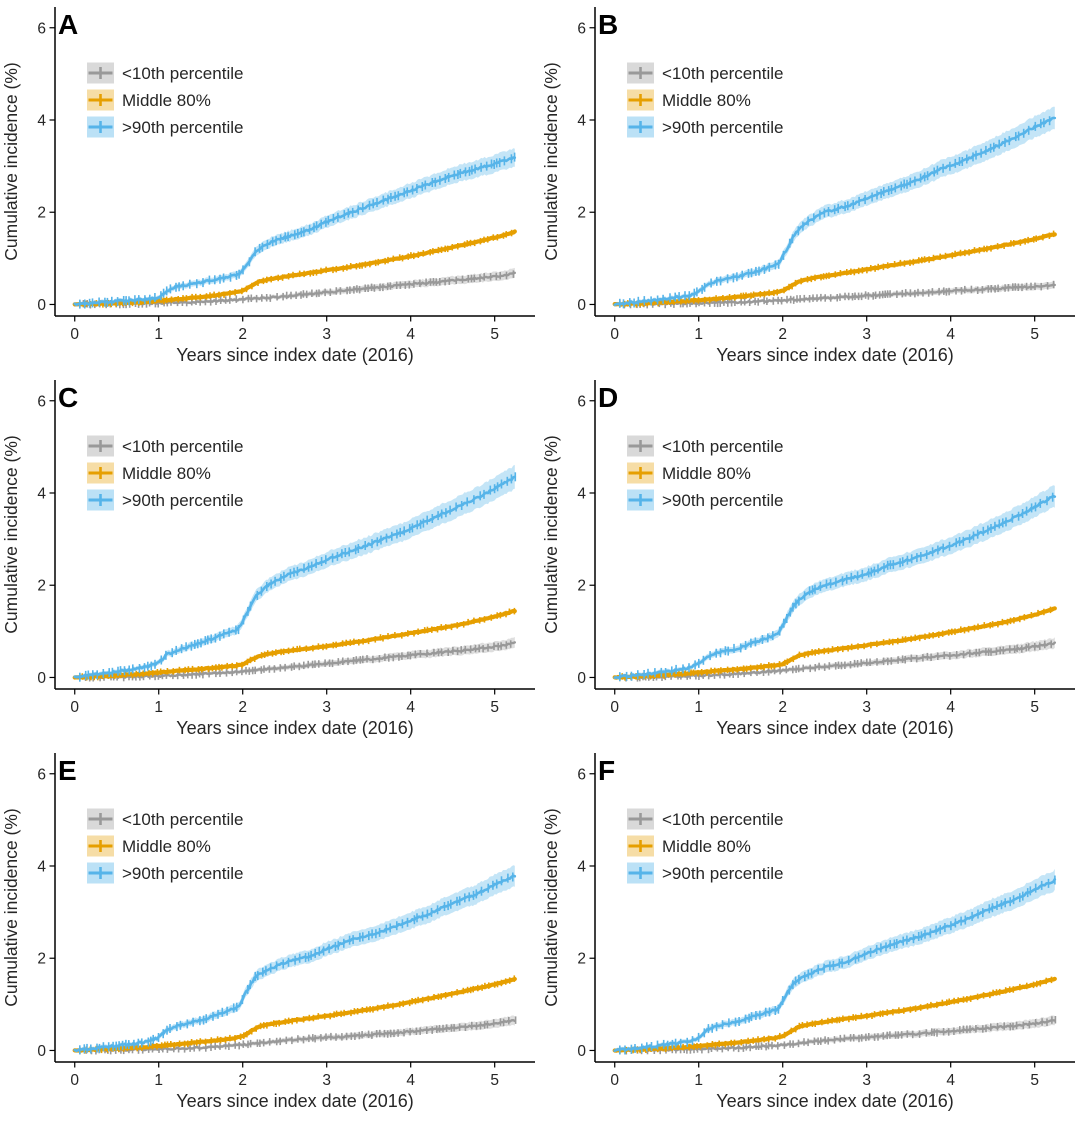 The image size is (1080, 1125). I want to click on confidence-band-mid80, so click(834, 269).